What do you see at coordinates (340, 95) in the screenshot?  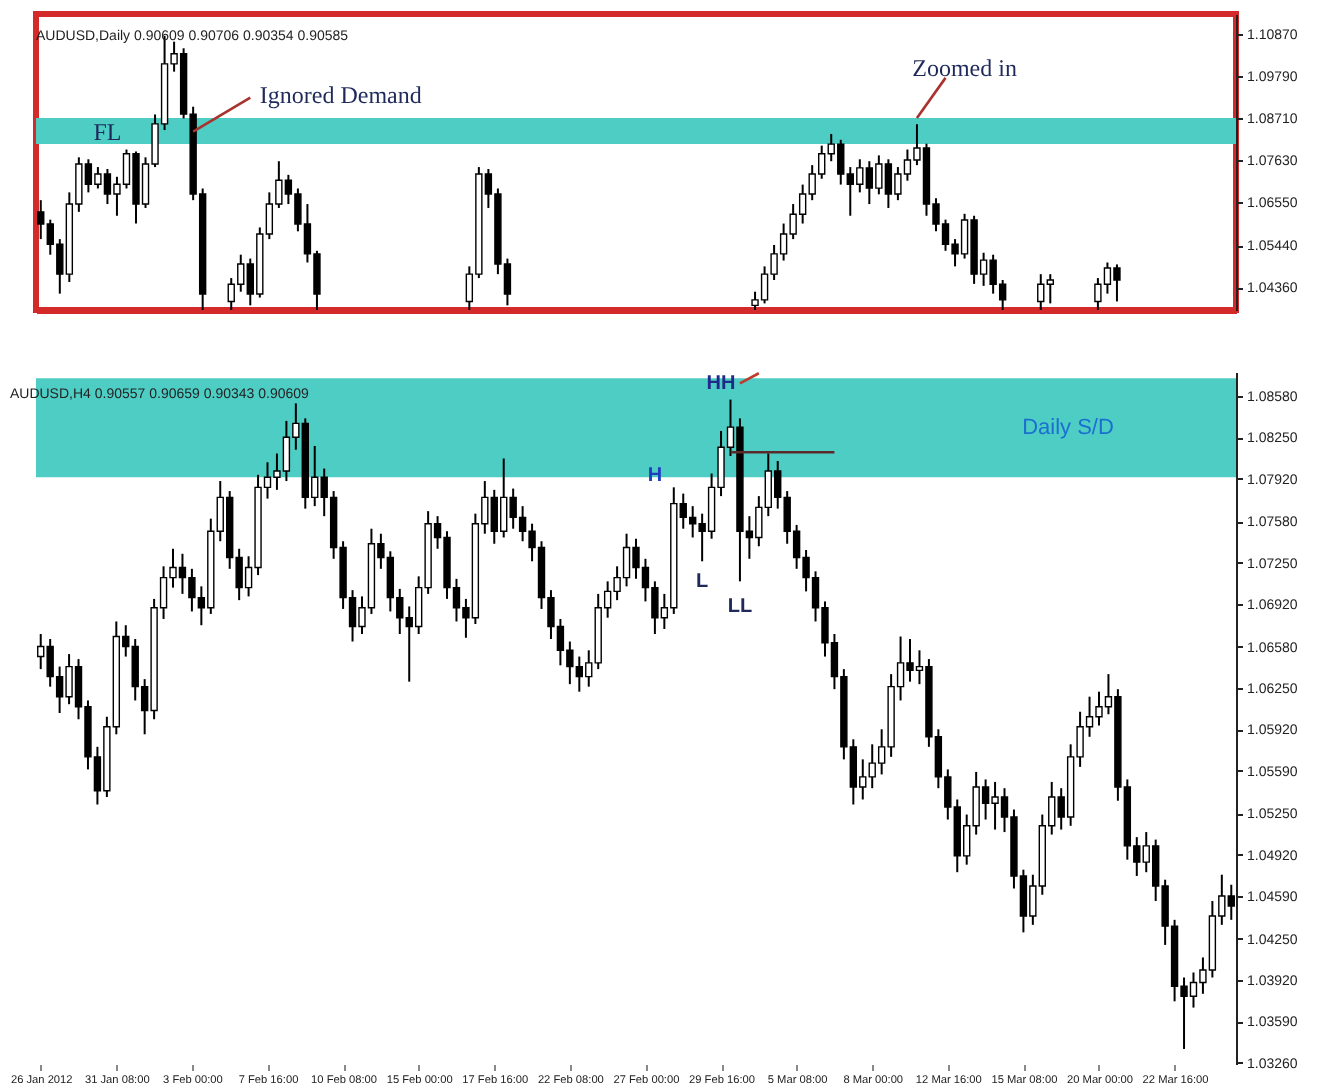 I see `annotation: Ignored Demand` at bounding box center [340, 95].